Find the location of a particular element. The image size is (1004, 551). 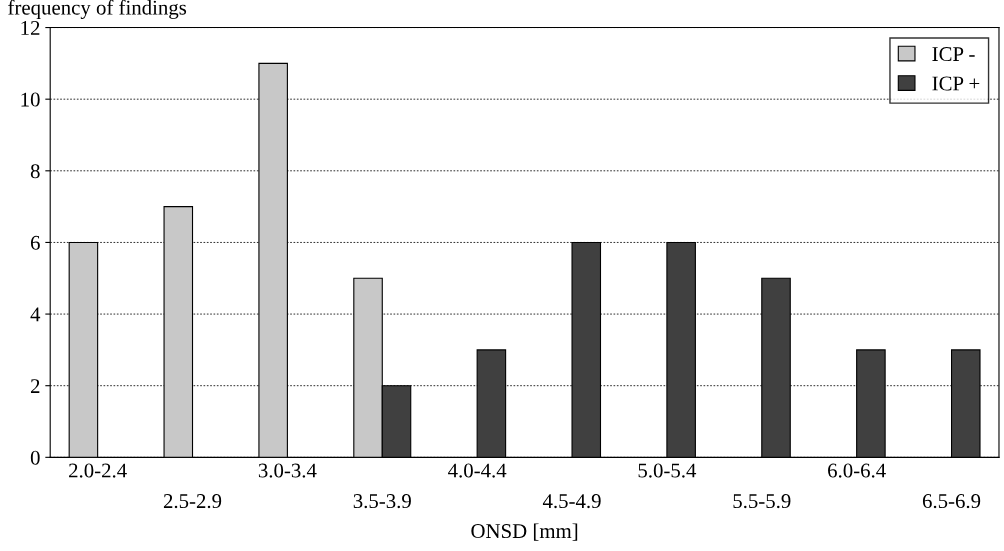

y-tick-label: 12 is located at coordinates (30, 27).